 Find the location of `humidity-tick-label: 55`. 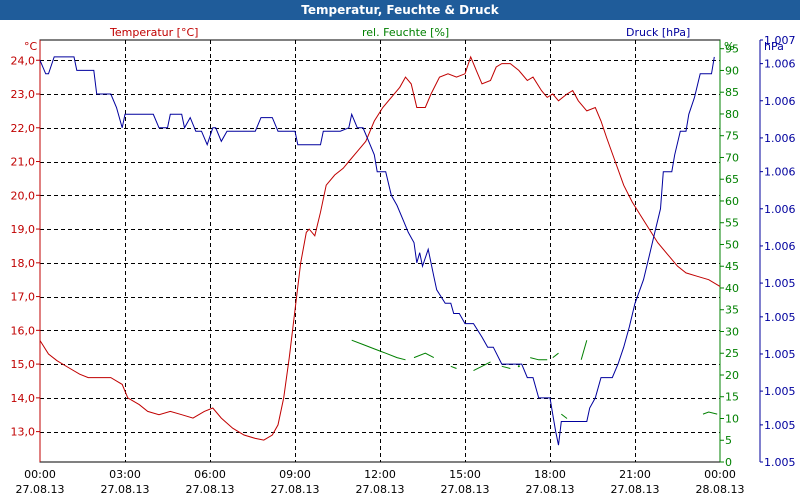

humidity-tick-label: 55 is located at coordinates (732, 223).